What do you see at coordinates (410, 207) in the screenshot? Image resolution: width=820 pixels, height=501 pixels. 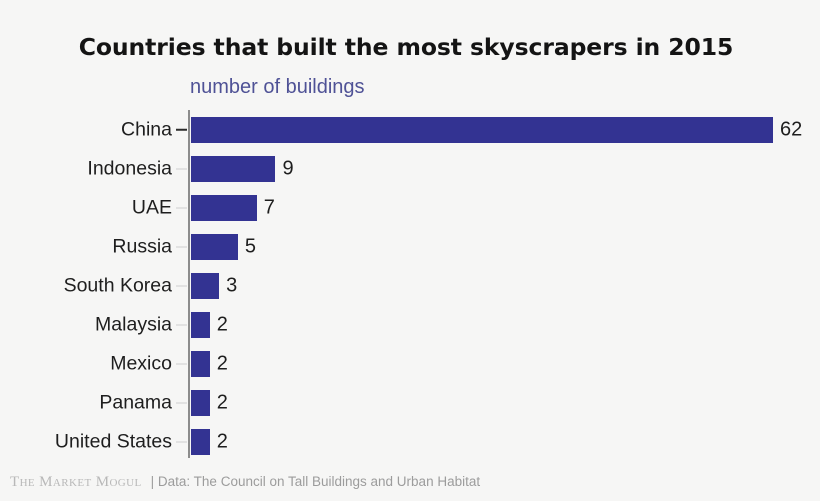 I see `bar-row: UAE 7` at bounding box center [410, 207].